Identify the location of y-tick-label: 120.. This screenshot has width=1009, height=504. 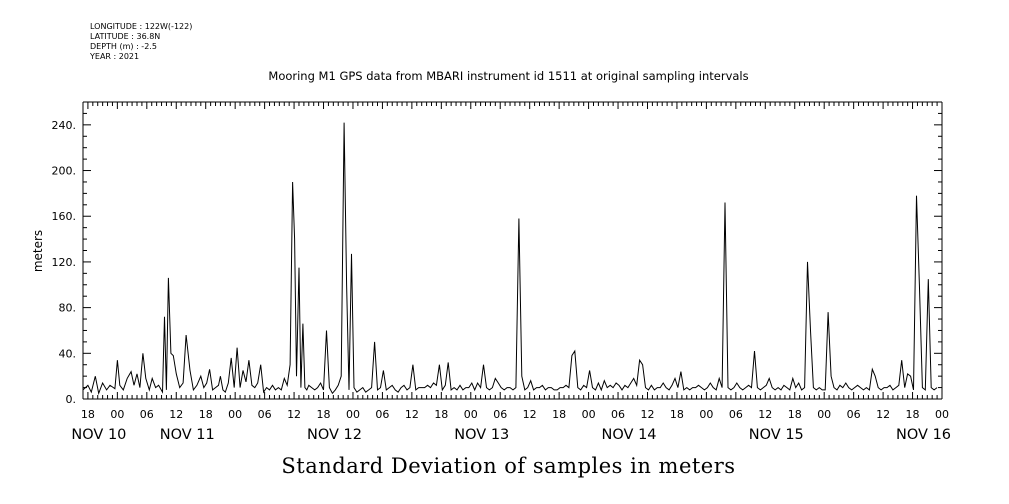
(64, 262).